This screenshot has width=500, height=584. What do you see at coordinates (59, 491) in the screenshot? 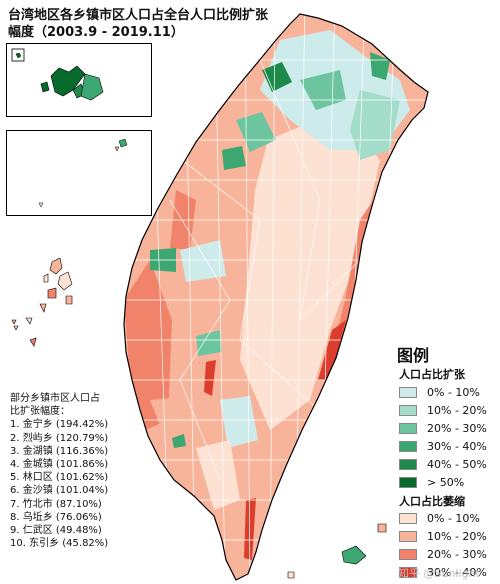
I see `note-item: 6. 金沙镇 (101.04%)` at bounding box center [59, 491].